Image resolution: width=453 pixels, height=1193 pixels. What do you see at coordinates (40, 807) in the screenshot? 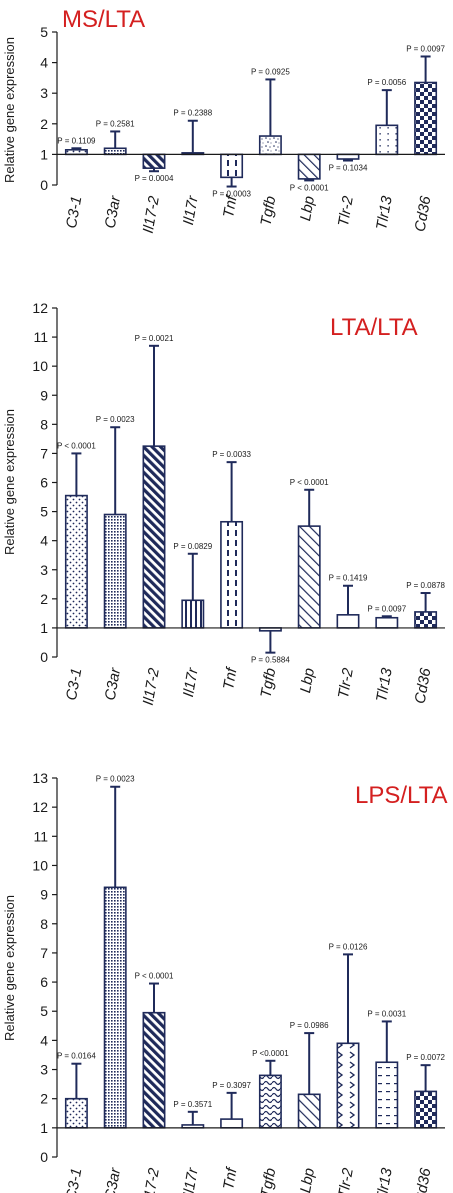
I see `y-tick-label: 12` at bounding box center [40, 807].